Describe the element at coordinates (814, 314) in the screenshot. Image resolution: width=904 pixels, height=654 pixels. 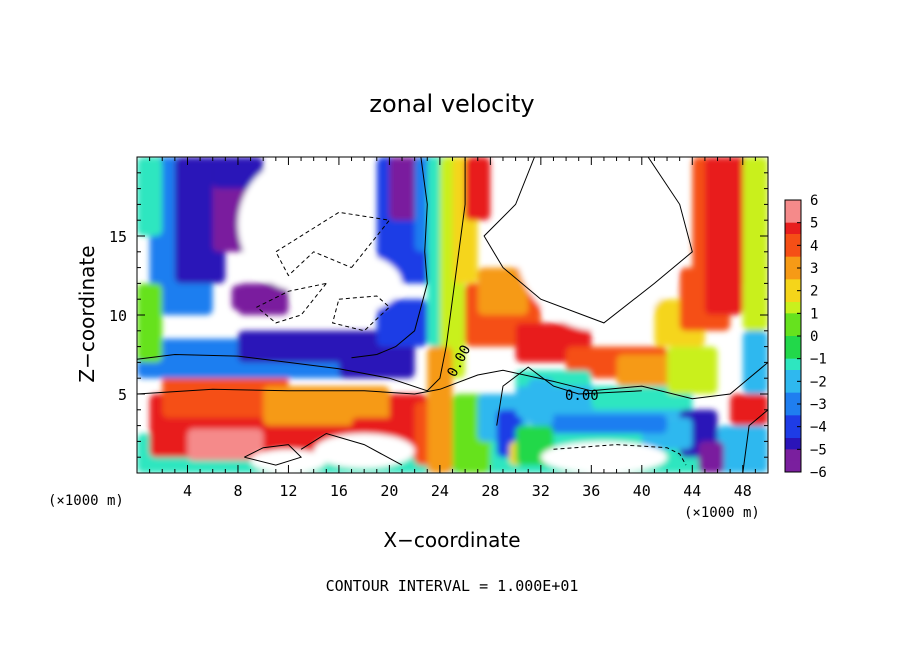
I see `colorbar-tick-label: 1` at that location.